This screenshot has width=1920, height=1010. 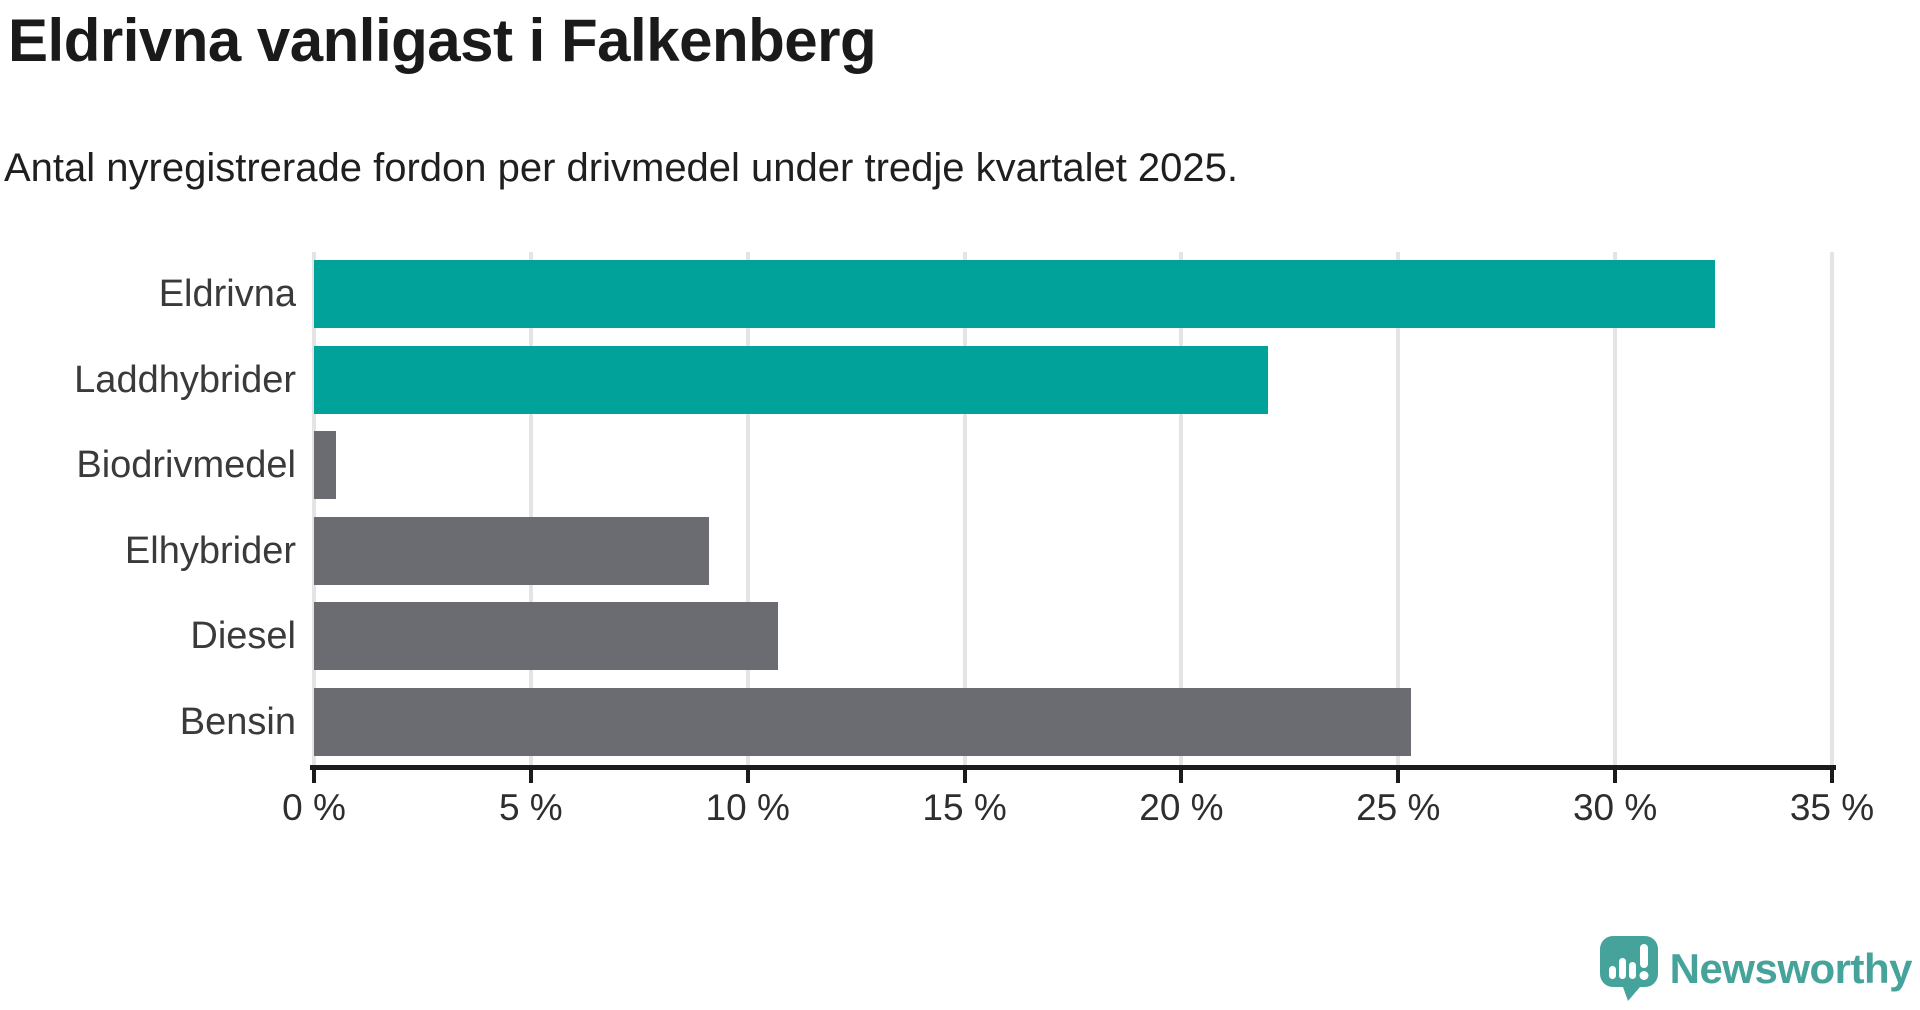 I want to click on x-axis-tick-label-0: 0 %, so click(x=314, y=807).